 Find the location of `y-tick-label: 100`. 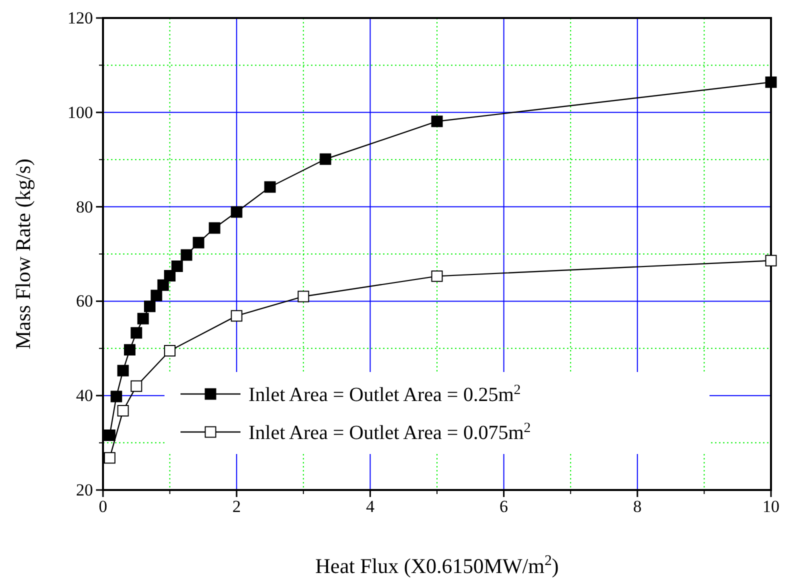

y-tick-label: 100 is located at coordinates (80, 112).